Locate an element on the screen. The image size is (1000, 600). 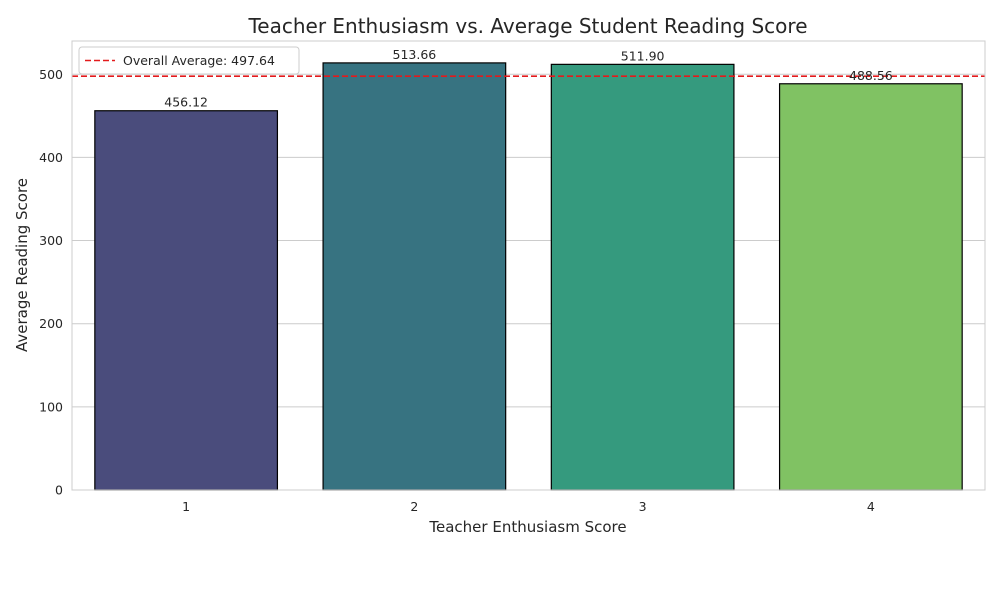
x-tick-label: 2 is located at coordinates (414, 506).